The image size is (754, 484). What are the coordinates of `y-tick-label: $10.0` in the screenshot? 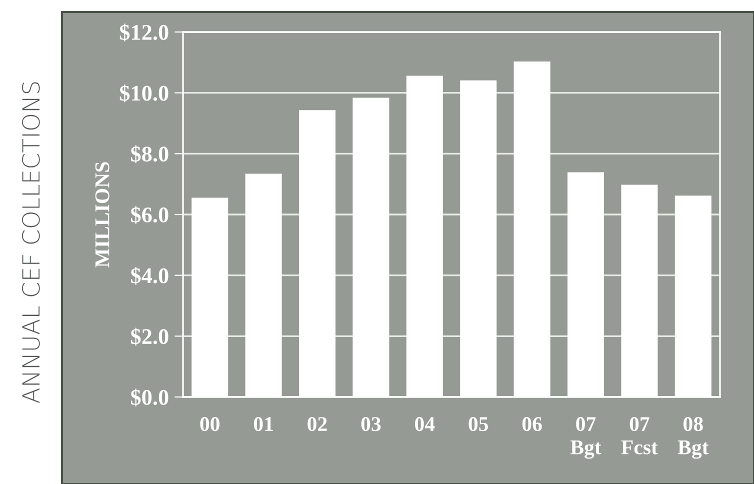 It's located at (144, 93).